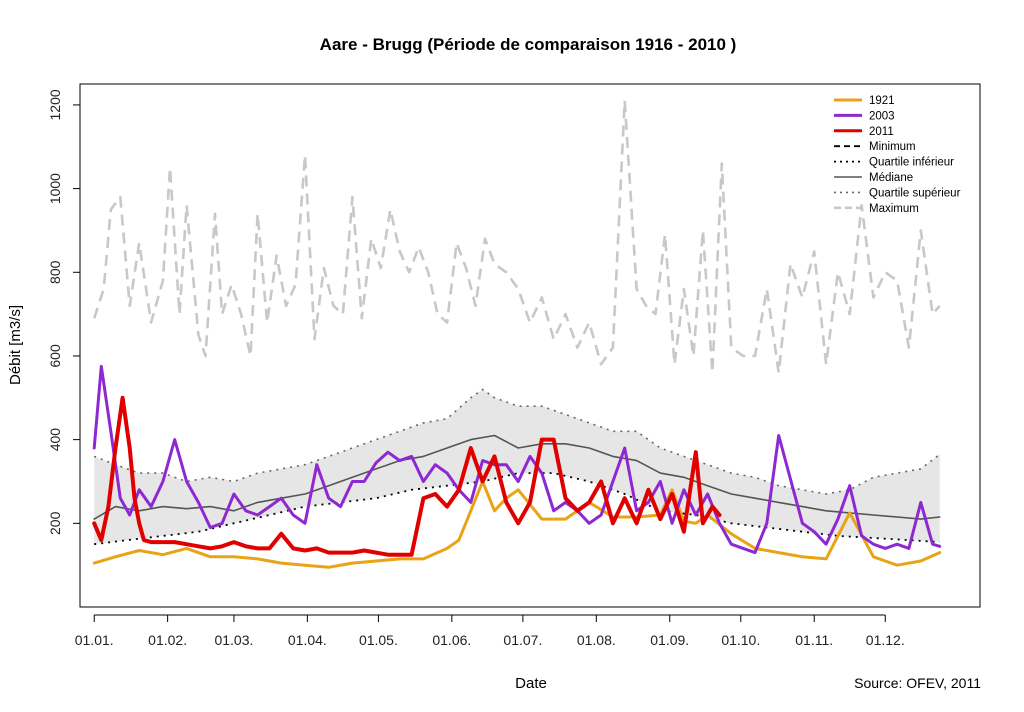 The image size is (1024, 712). I want to click on legend-label: 1921, so click(882, 101).